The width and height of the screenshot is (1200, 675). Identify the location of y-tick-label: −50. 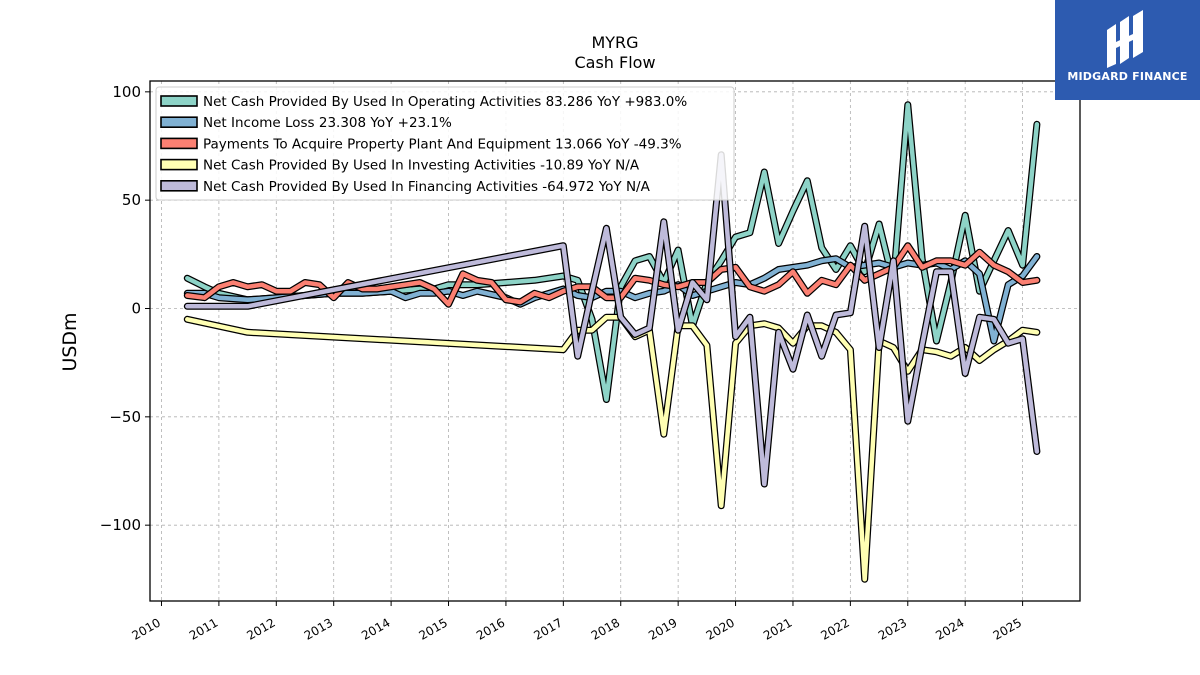
(125, 417).